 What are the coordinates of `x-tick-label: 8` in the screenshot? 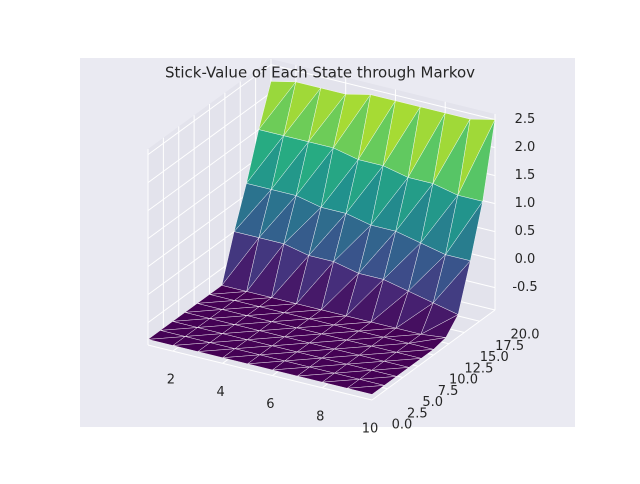 It's located at (320, 416).